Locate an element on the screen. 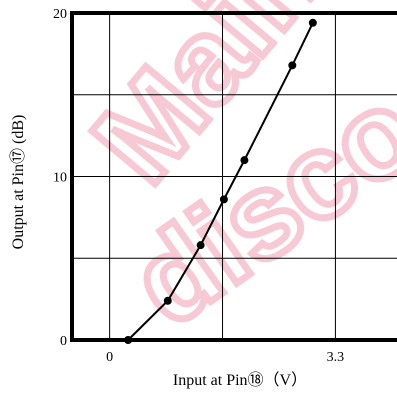 This screenshot has height=395, width=397. y-tick-label: 0 is located at coordinates (63, 341).